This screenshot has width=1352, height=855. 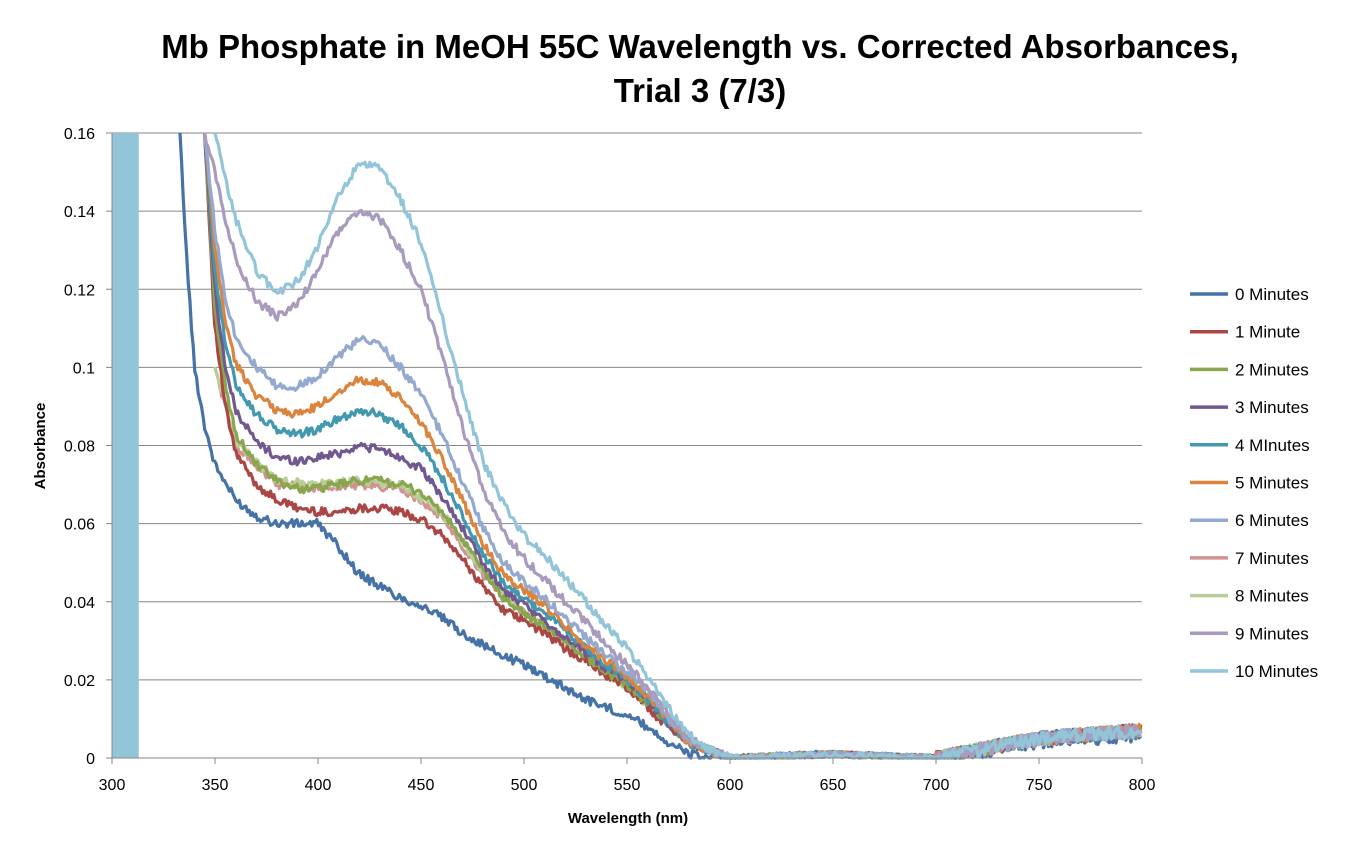 I want to click on legend-label: 10 Minutes, so click(x=1276, y=671).